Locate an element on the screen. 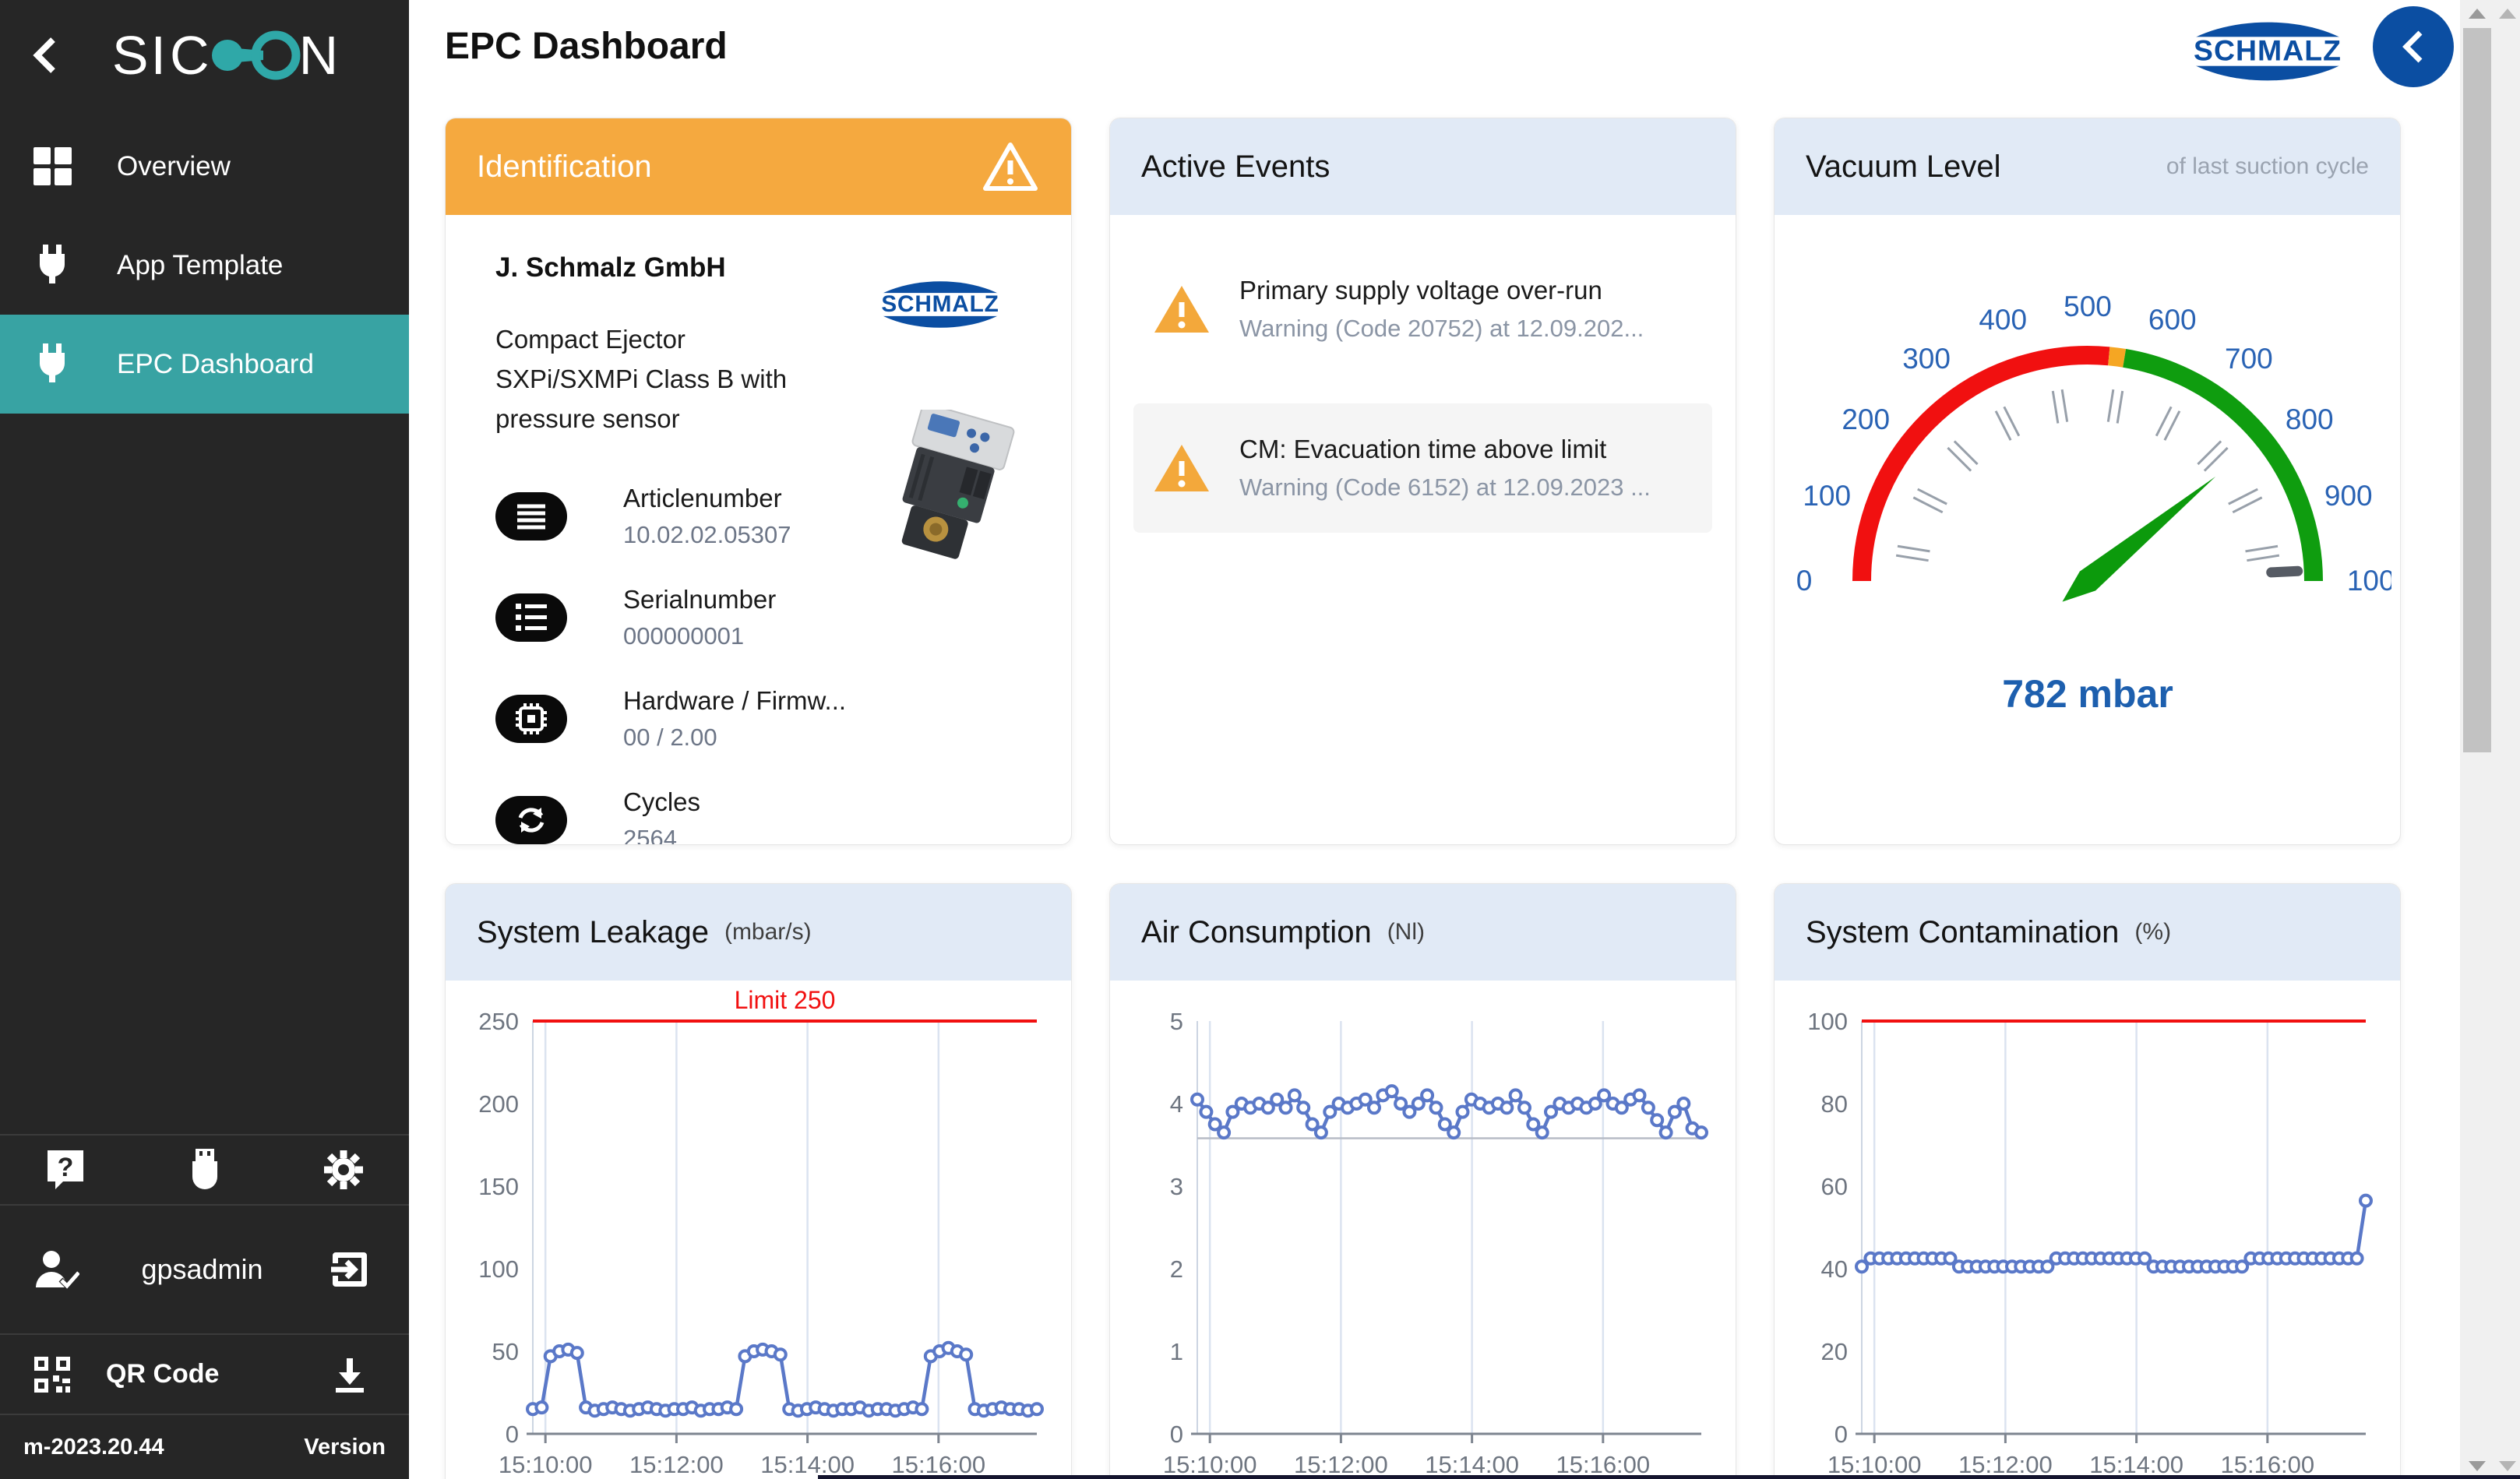  logo-link-icon is located at coordinates (256, 55).